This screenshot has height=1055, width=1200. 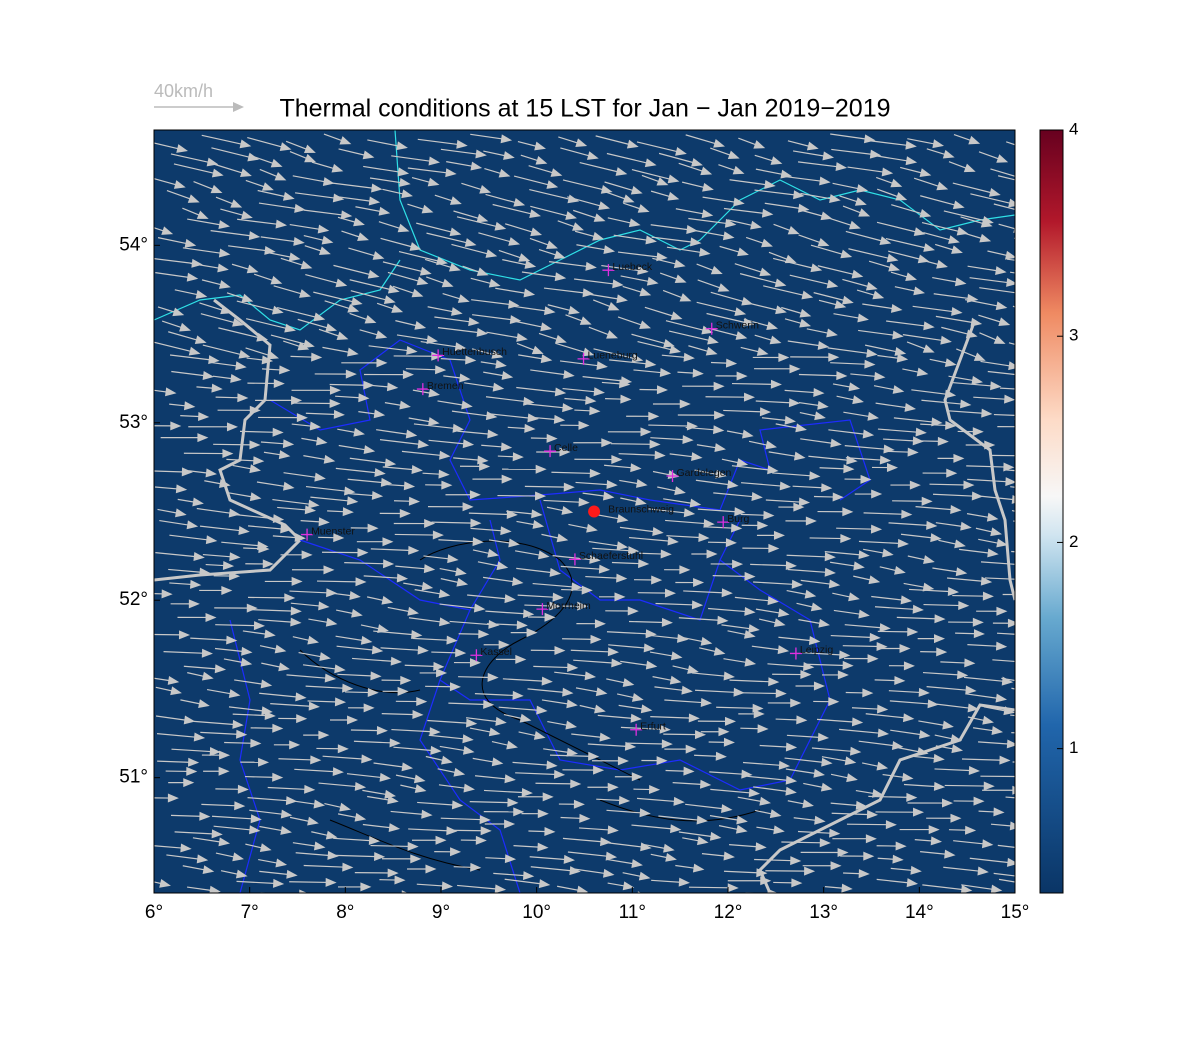 What do you see at coordinates (704, 473) in the screenshot?
I see `city-label: Gardelegen` at bounding box center [704, 473].